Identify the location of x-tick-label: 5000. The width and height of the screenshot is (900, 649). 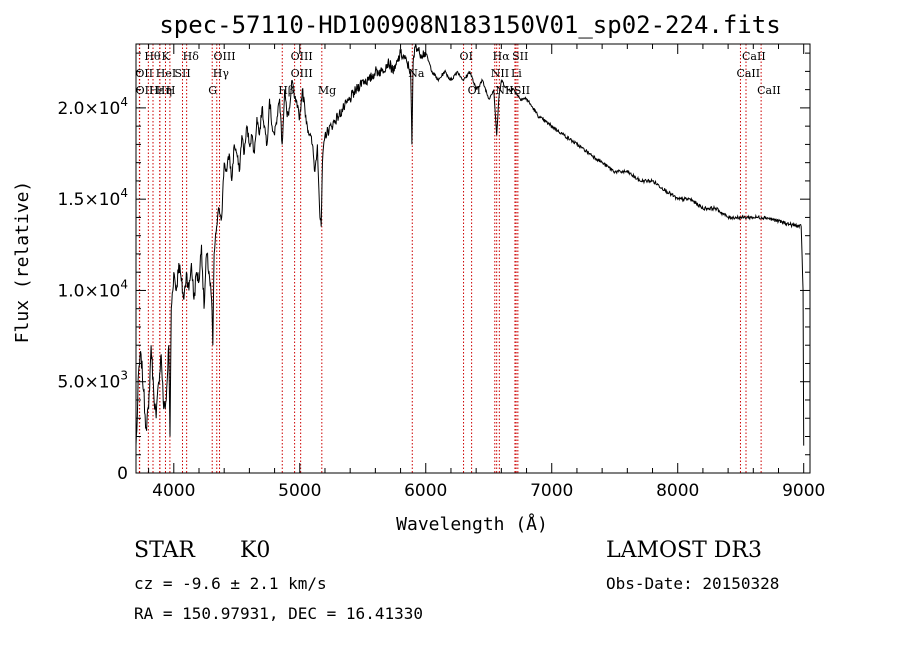
(299, 491).